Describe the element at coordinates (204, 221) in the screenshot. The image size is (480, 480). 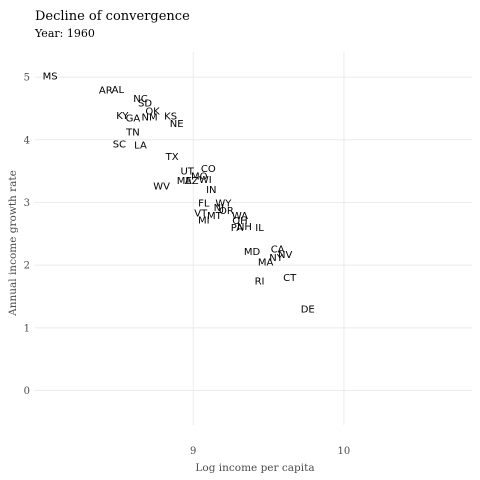
I see `point-label-mi: MI` at that location.